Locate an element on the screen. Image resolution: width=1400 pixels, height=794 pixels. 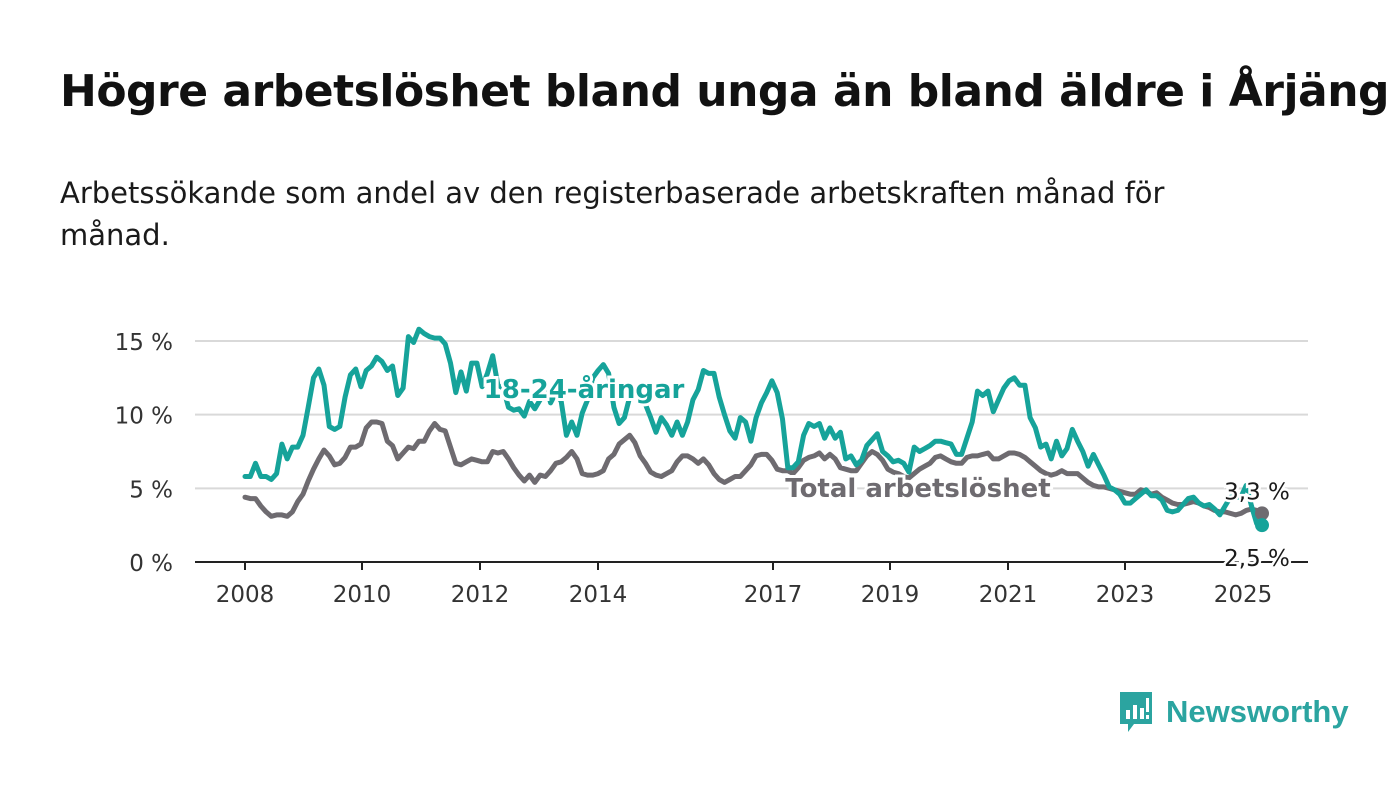
x-tick-label: 2017 is located at coordinates (773, 595).